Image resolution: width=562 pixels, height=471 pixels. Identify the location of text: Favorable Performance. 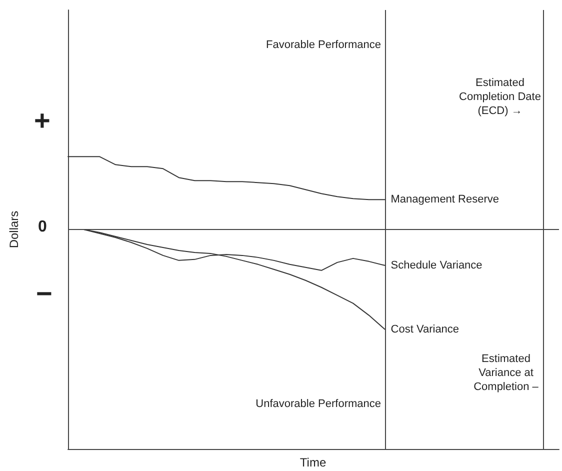
(323, 45).